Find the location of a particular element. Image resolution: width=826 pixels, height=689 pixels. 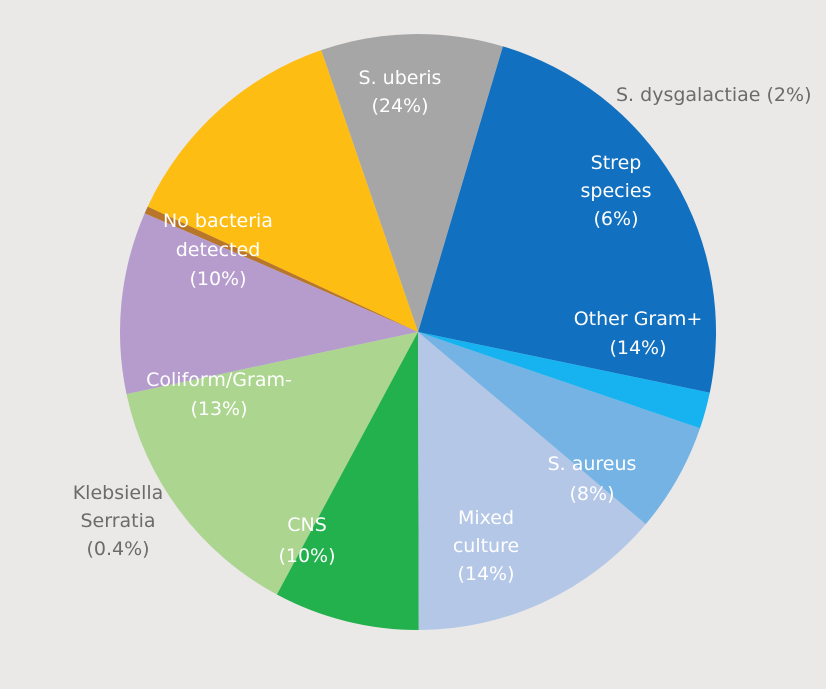

slice-label-no-bacteria-detected: No bacteria detected (10%) is located at coordinates (218, 250).